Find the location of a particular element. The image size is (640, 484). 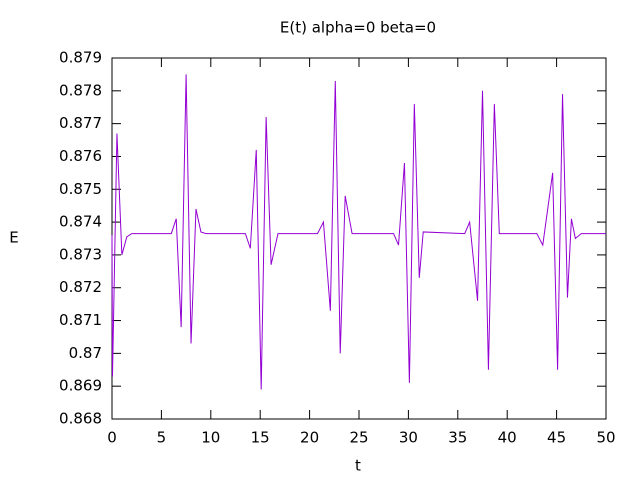

chart-title: E(t) alpha=0 beta=0 is located at coordinates (358, 28).